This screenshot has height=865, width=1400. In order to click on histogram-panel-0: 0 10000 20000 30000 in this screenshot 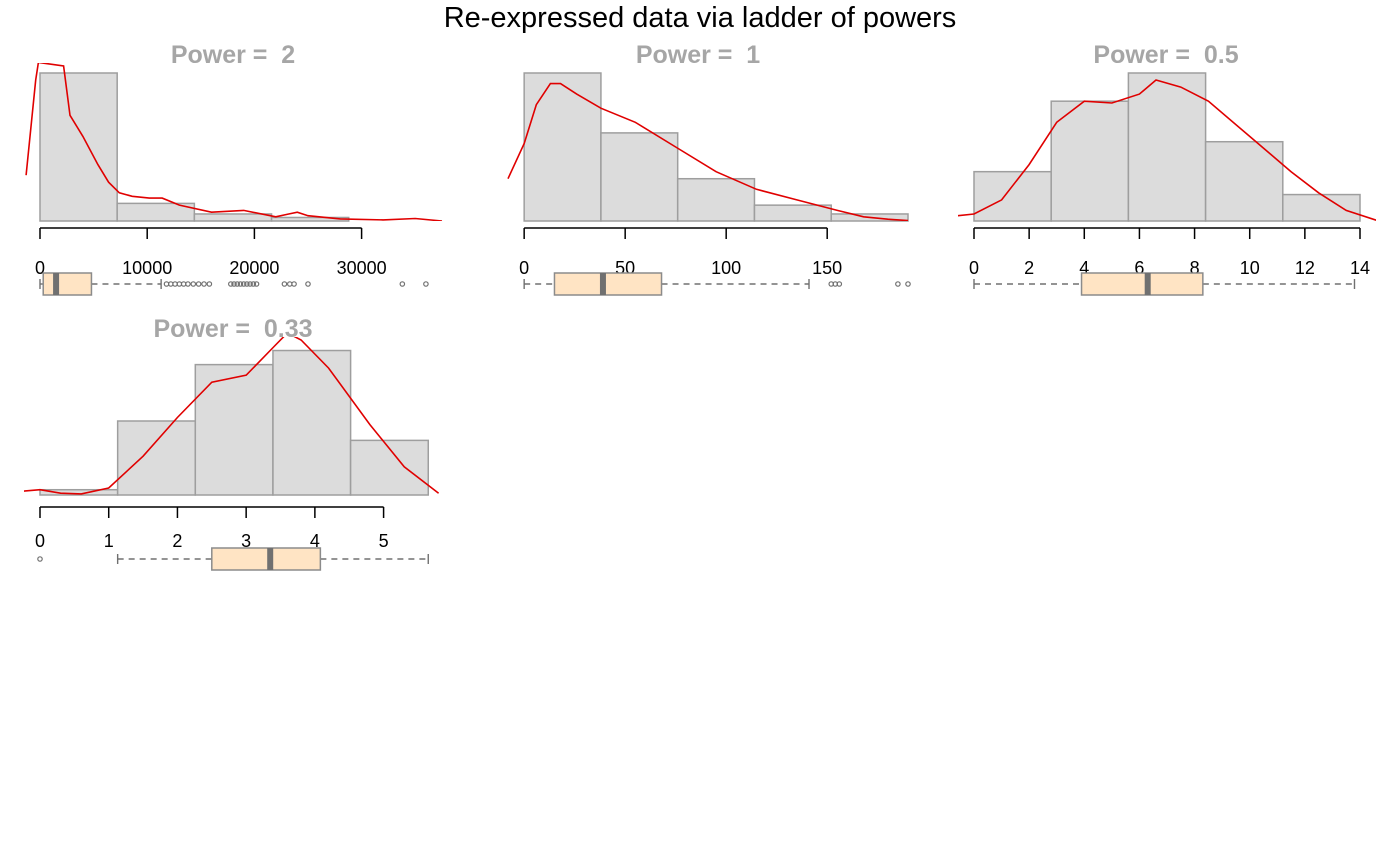, I will do `click(234, 179)`.